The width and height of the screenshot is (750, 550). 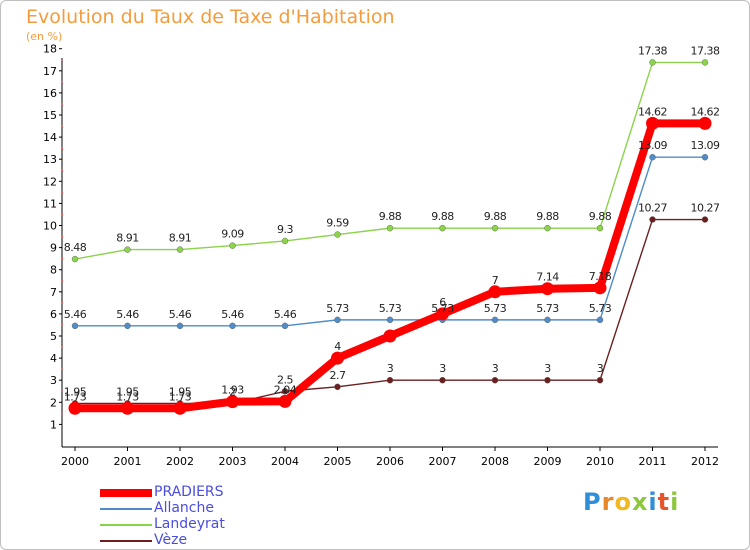 I want to click on y-tick-label-10: 10, so click(x=50, y=226).